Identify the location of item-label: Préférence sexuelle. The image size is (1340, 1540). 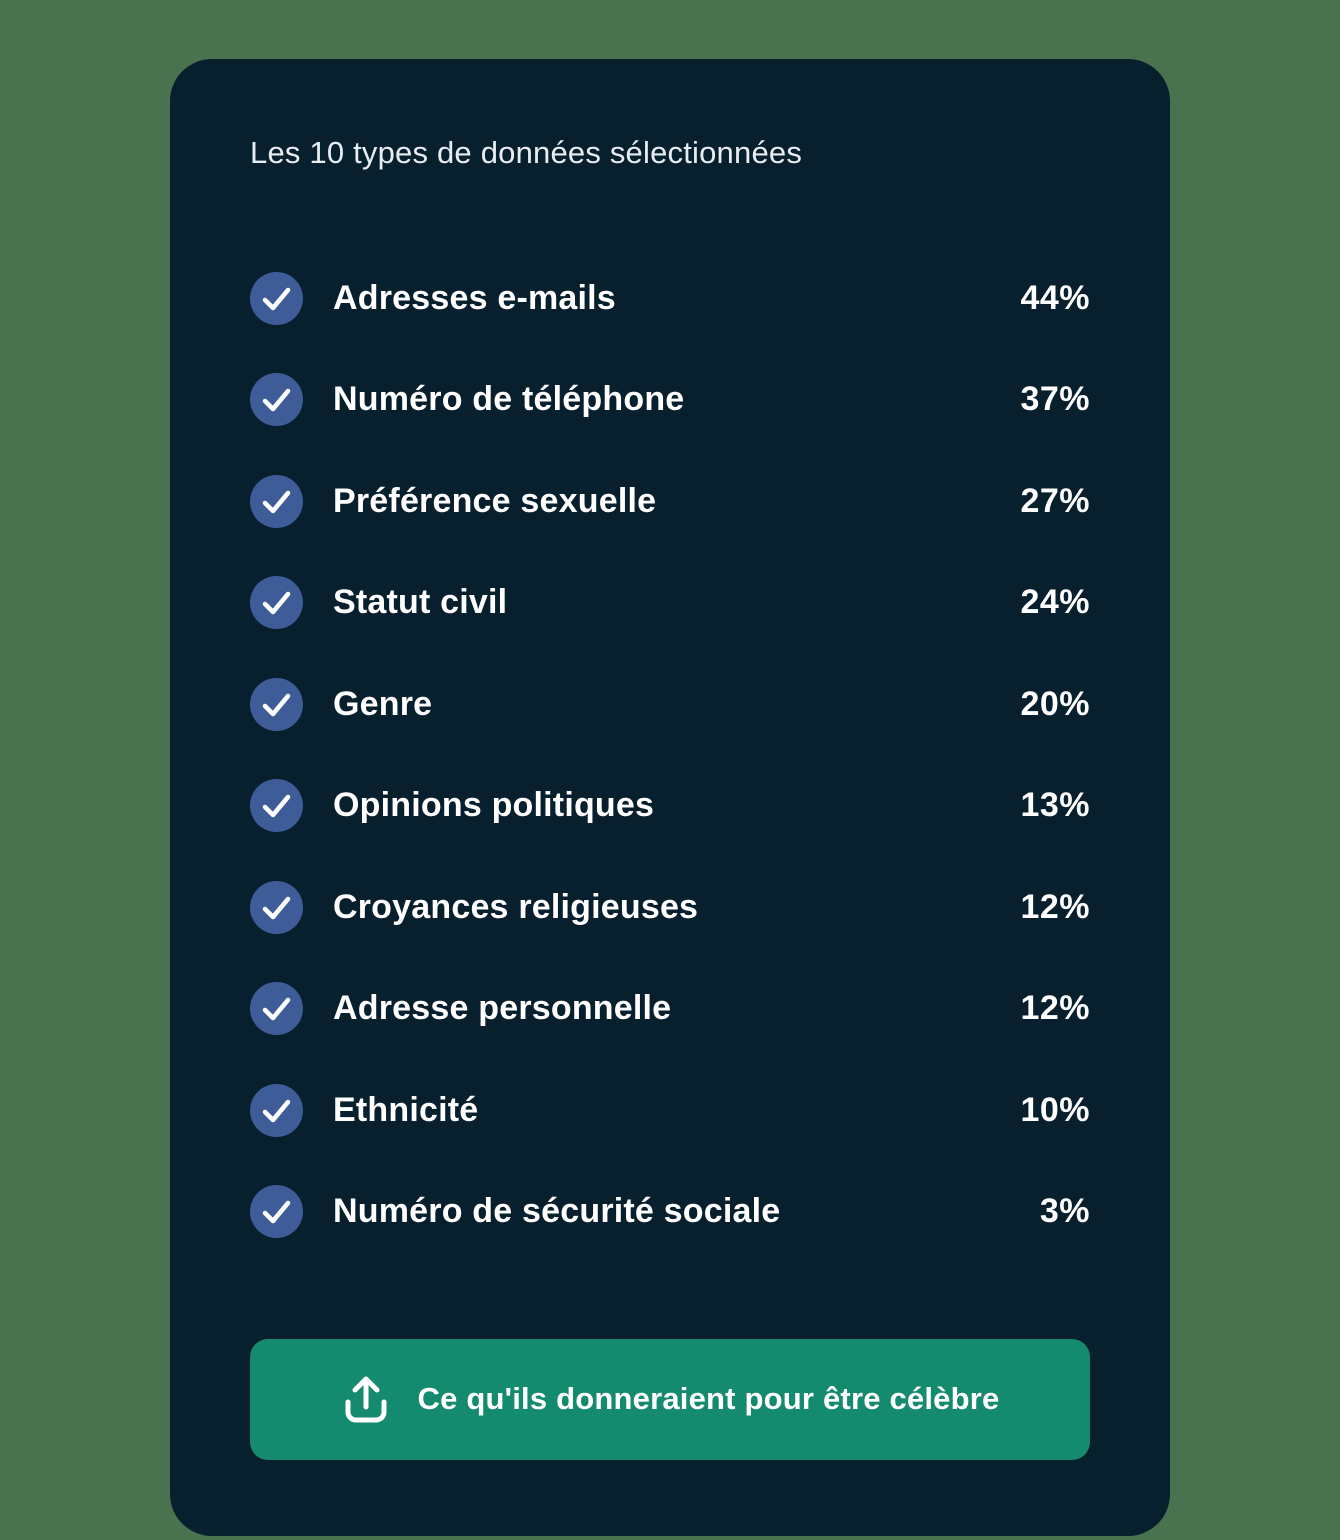
(495, 500).